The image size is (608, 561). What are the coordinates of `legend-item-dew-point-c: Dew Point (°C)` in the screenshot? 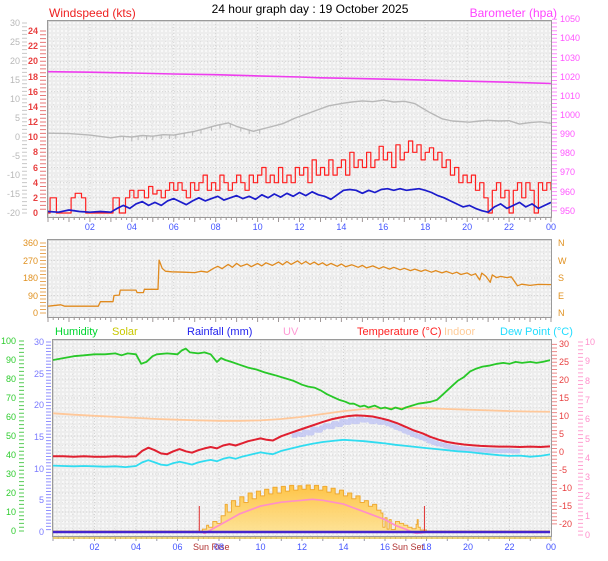 It's located at (536, 332).